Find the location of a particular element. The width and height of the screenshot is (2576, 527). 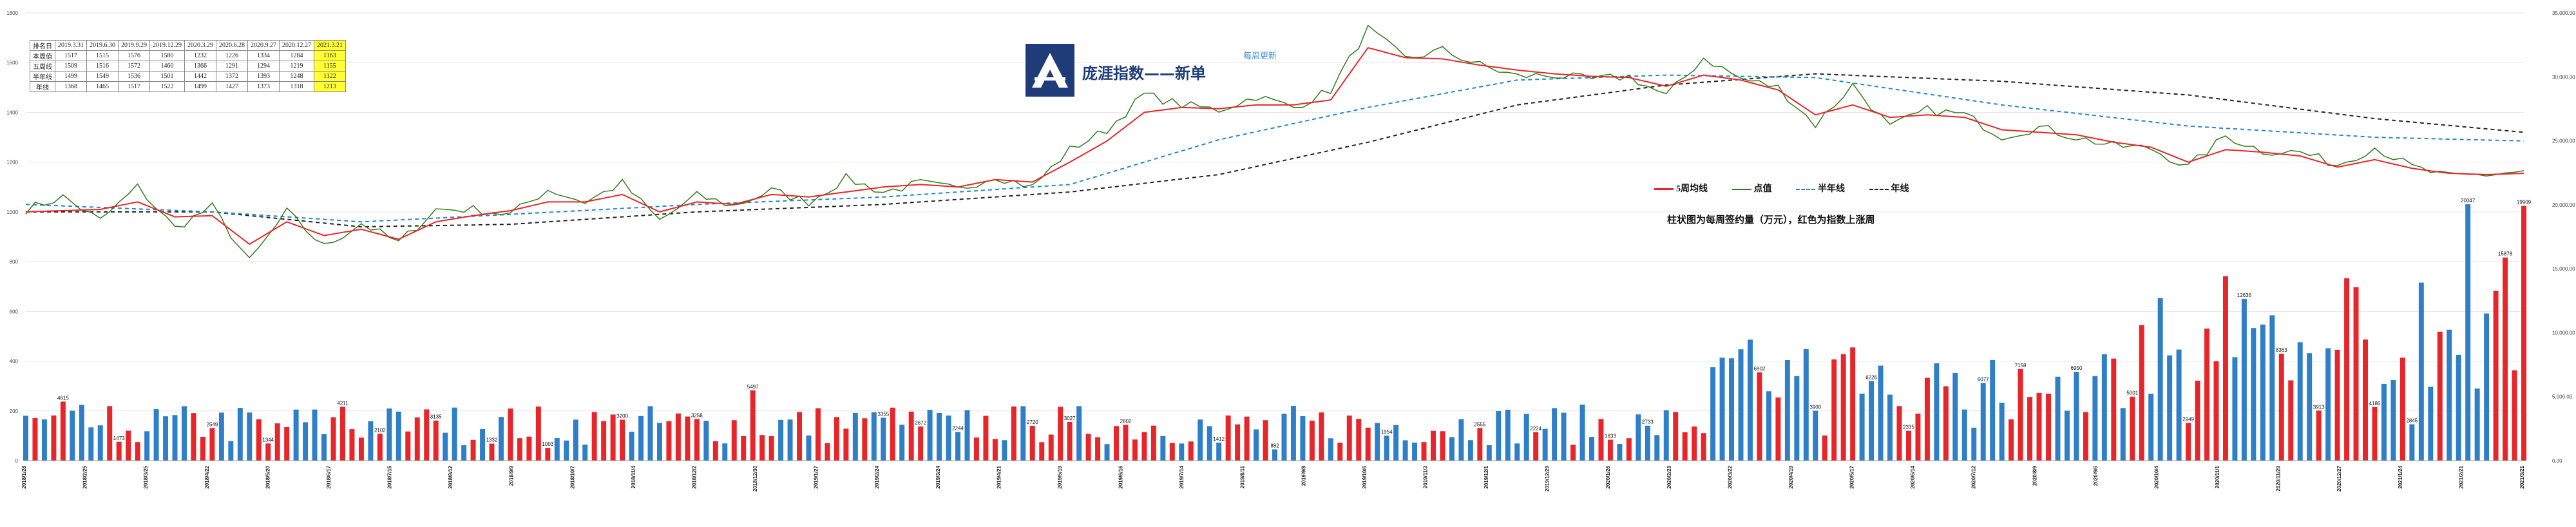

x-tick-label: 2020/5/17 is located at coordinates (1852, 477).